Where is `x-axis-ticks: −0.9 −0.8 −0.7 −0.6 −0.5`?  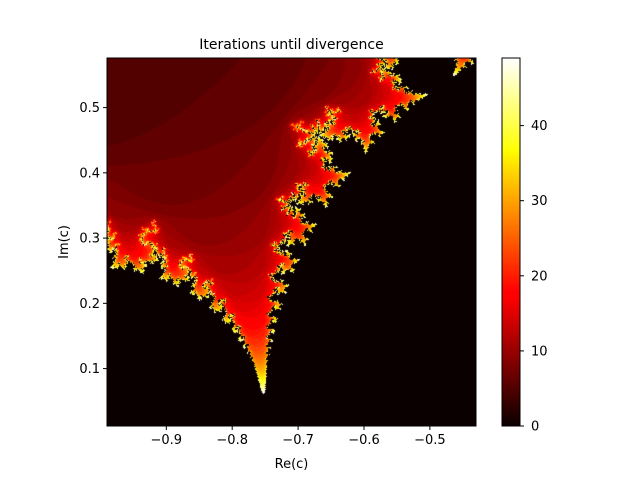
x-axis-ticks: −0.9 −0.8 −0.7 −0.6 −0.5 is located at coordinates (298, 437).